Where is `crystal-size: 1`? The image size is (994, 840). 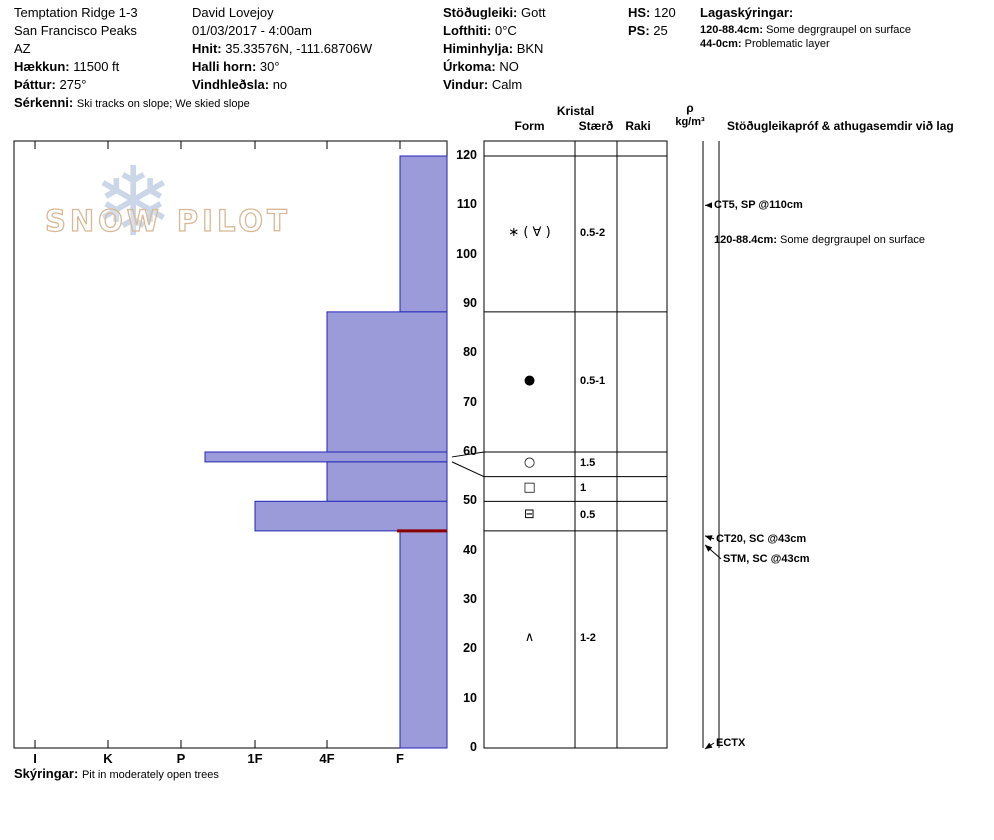 crystal-size: 1 is located at coordinates (583, 488).